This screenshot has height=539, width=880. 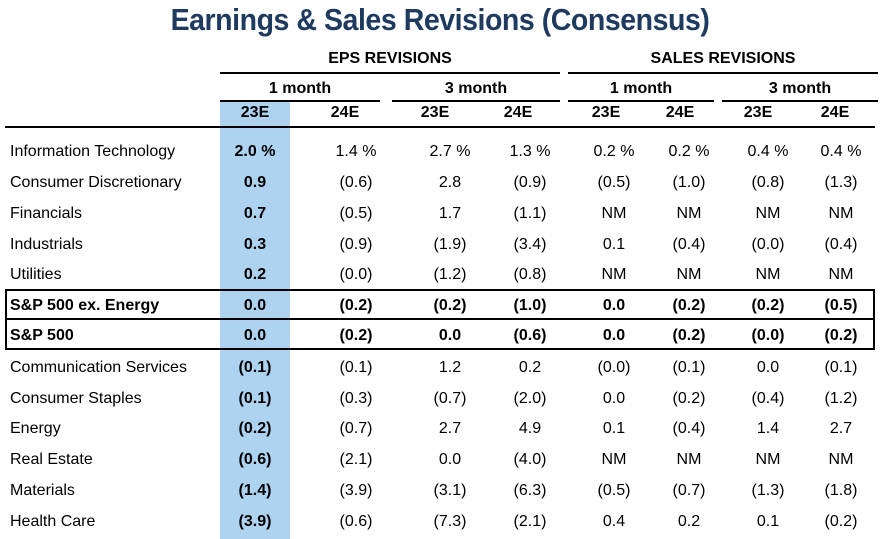 I want to click on table-cell: (0.8), so click(x=530, y=274).